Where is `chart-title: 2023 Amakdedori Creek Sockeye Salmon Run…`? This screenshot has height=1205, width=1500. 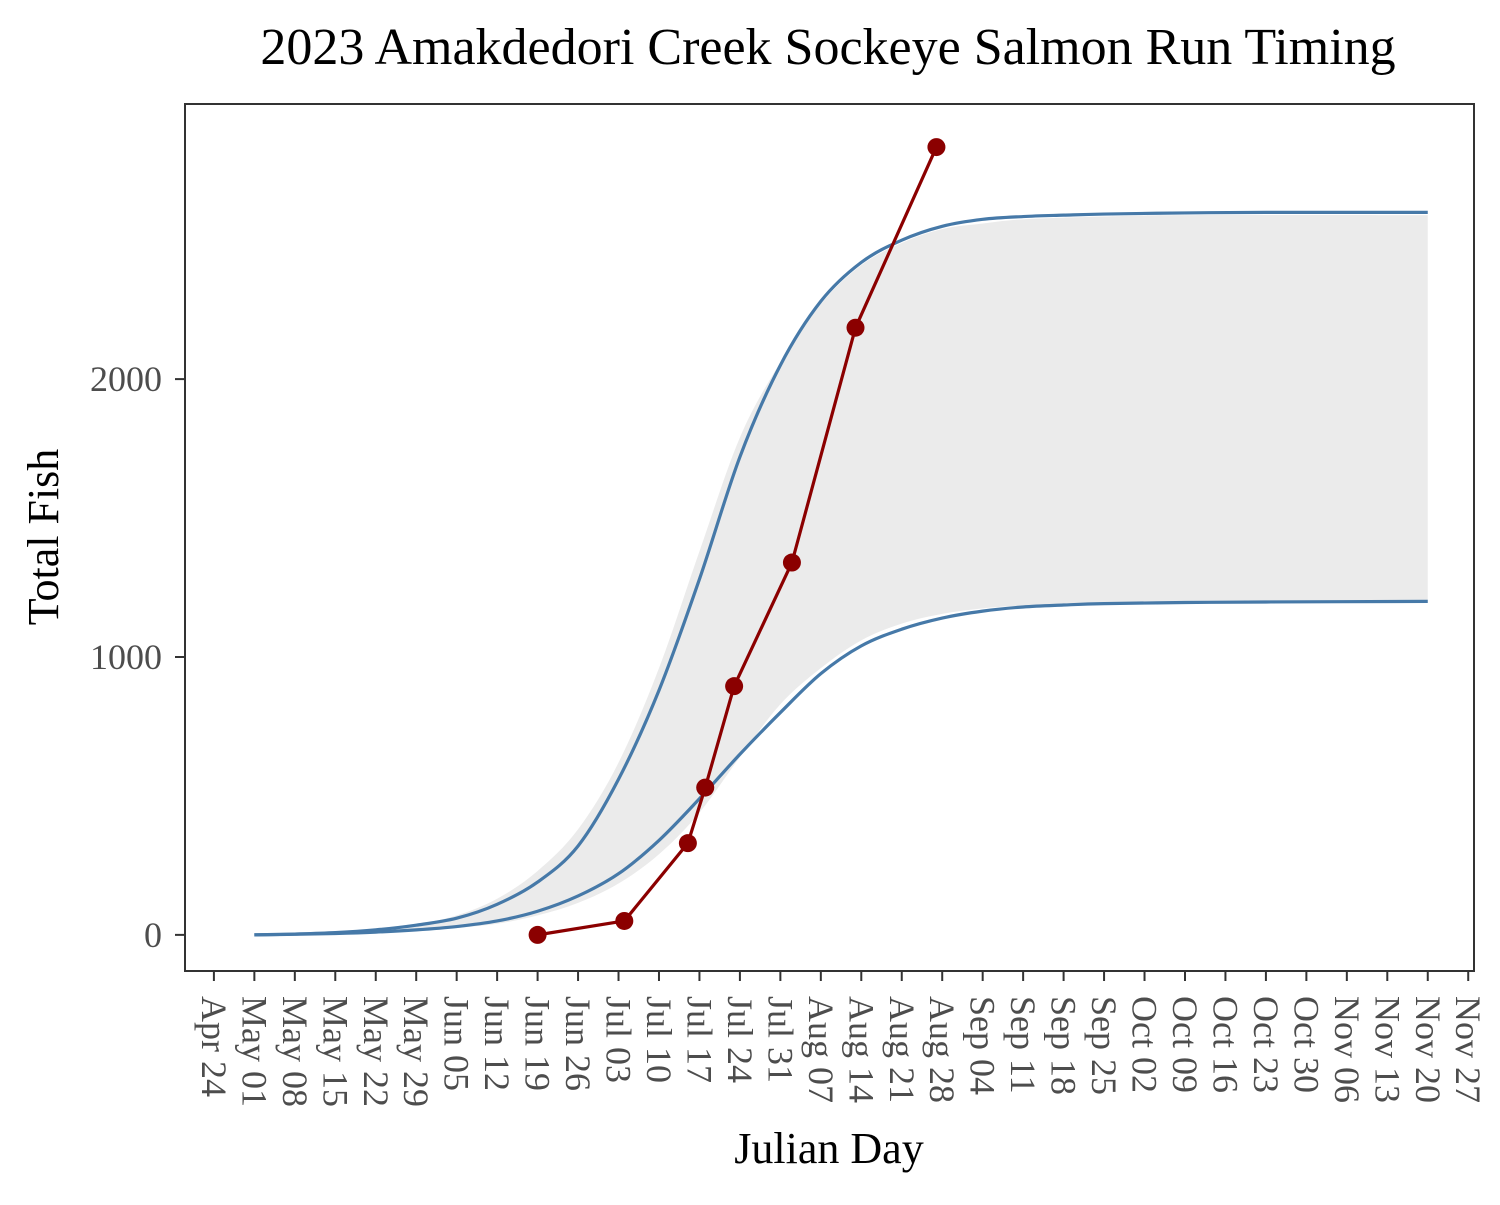 chart-title: 2023 Amakdedori Creek Sockeye Salmon Run… is located at coordinates (827, 47).